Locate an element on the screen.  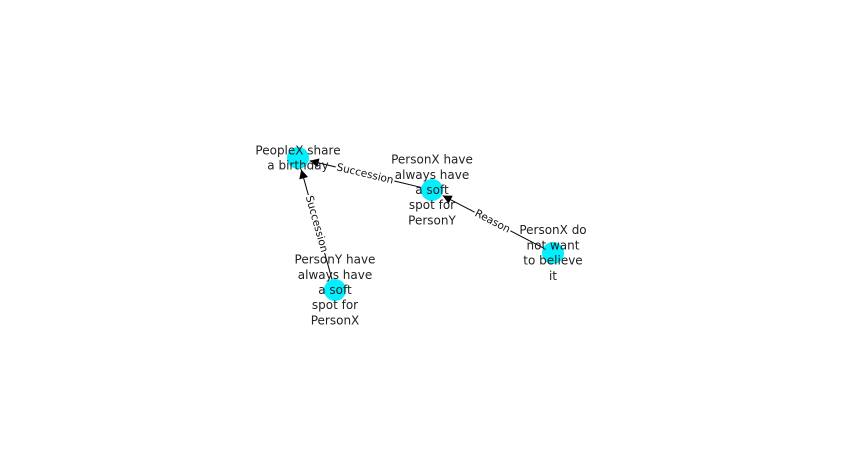
node-label-line: to believe is located at coordinates (552, 261).